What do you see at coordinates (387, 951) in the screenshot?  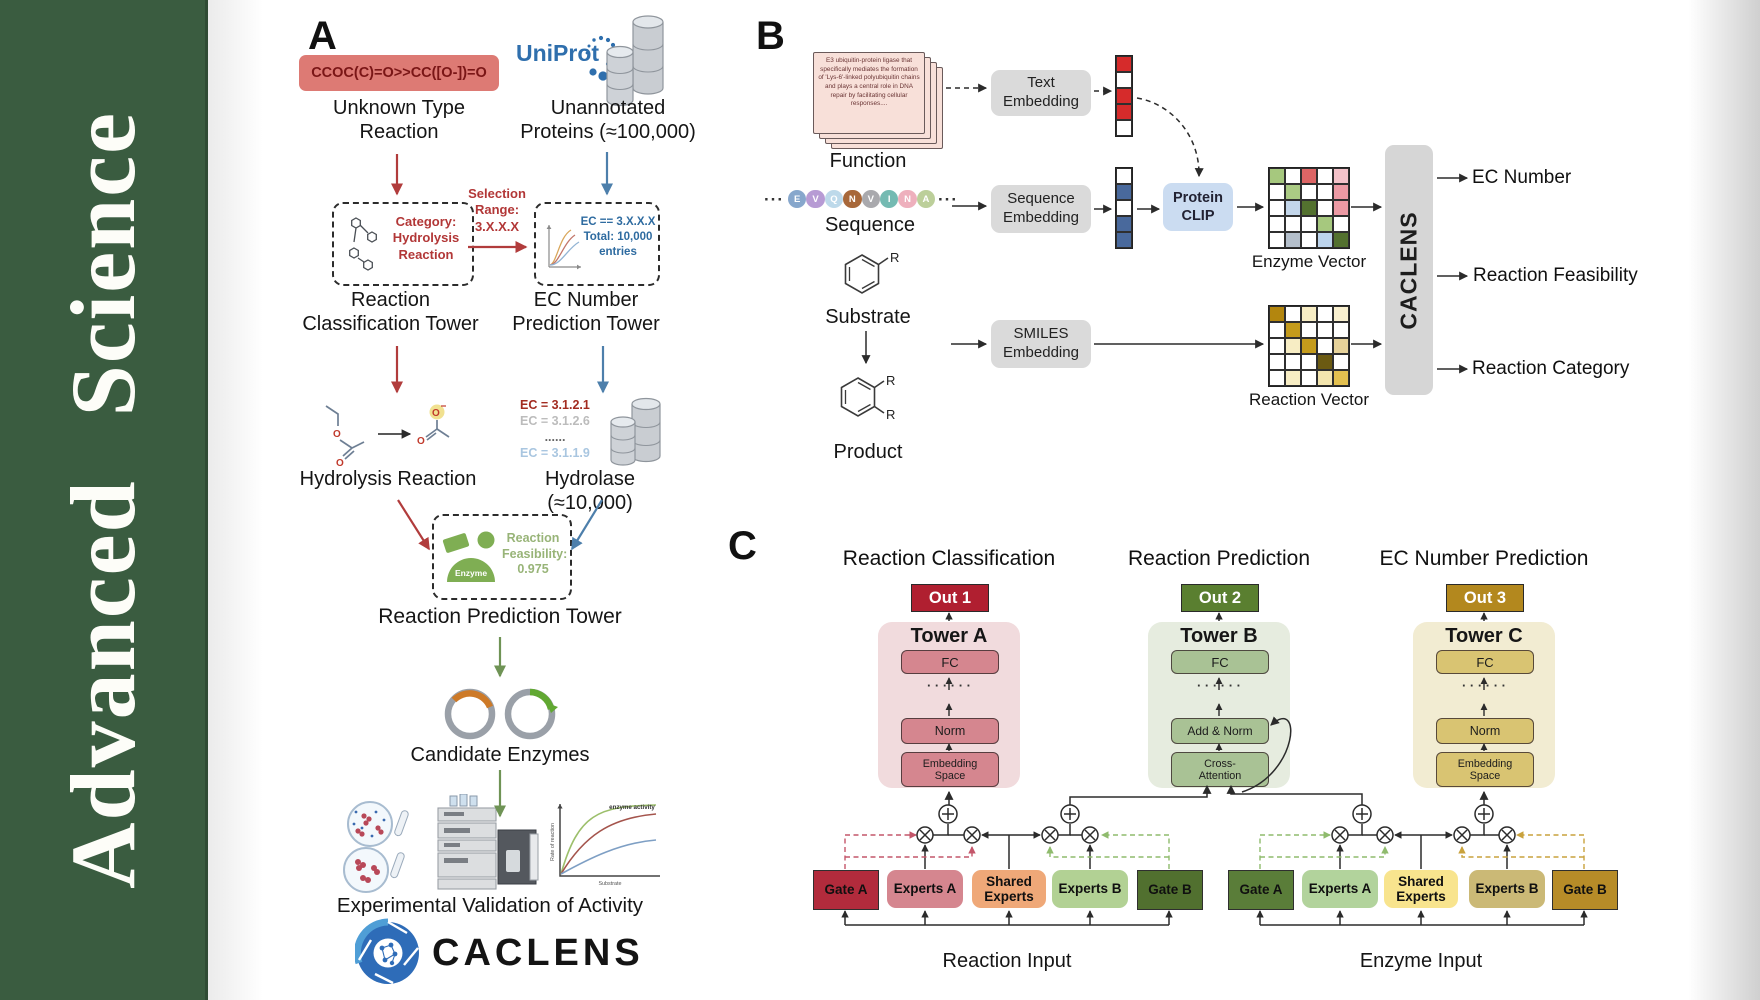 I see `caclens-logo-icon` at bounding box center [387, 951].